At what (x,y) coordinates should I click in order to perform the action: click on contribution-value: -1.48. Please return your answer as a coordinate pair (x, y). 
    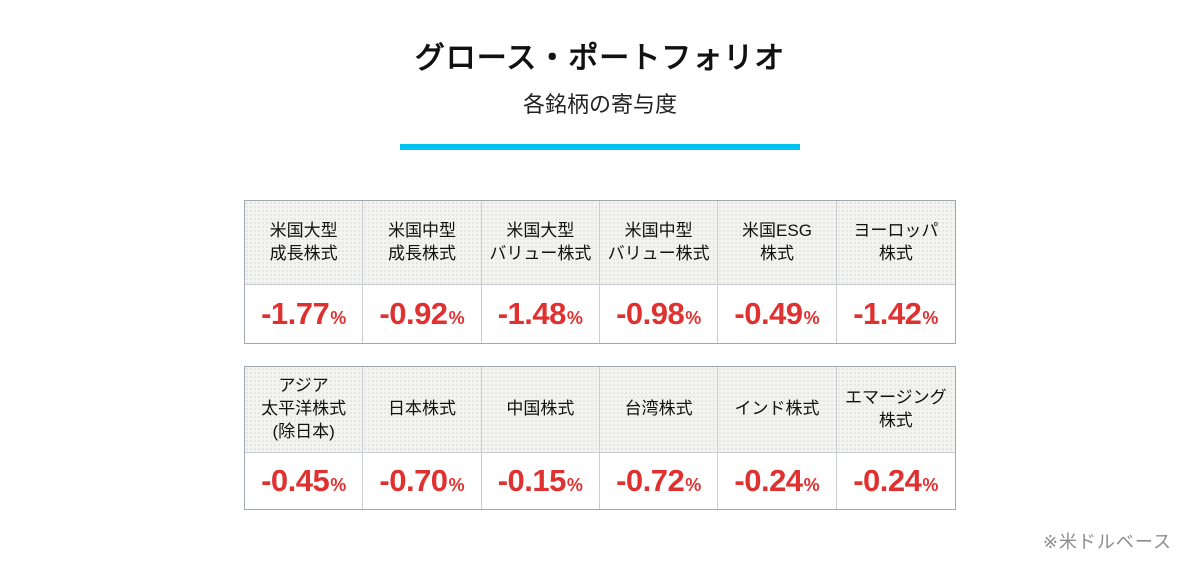
    Looking at the image, I should click on (532, 313).